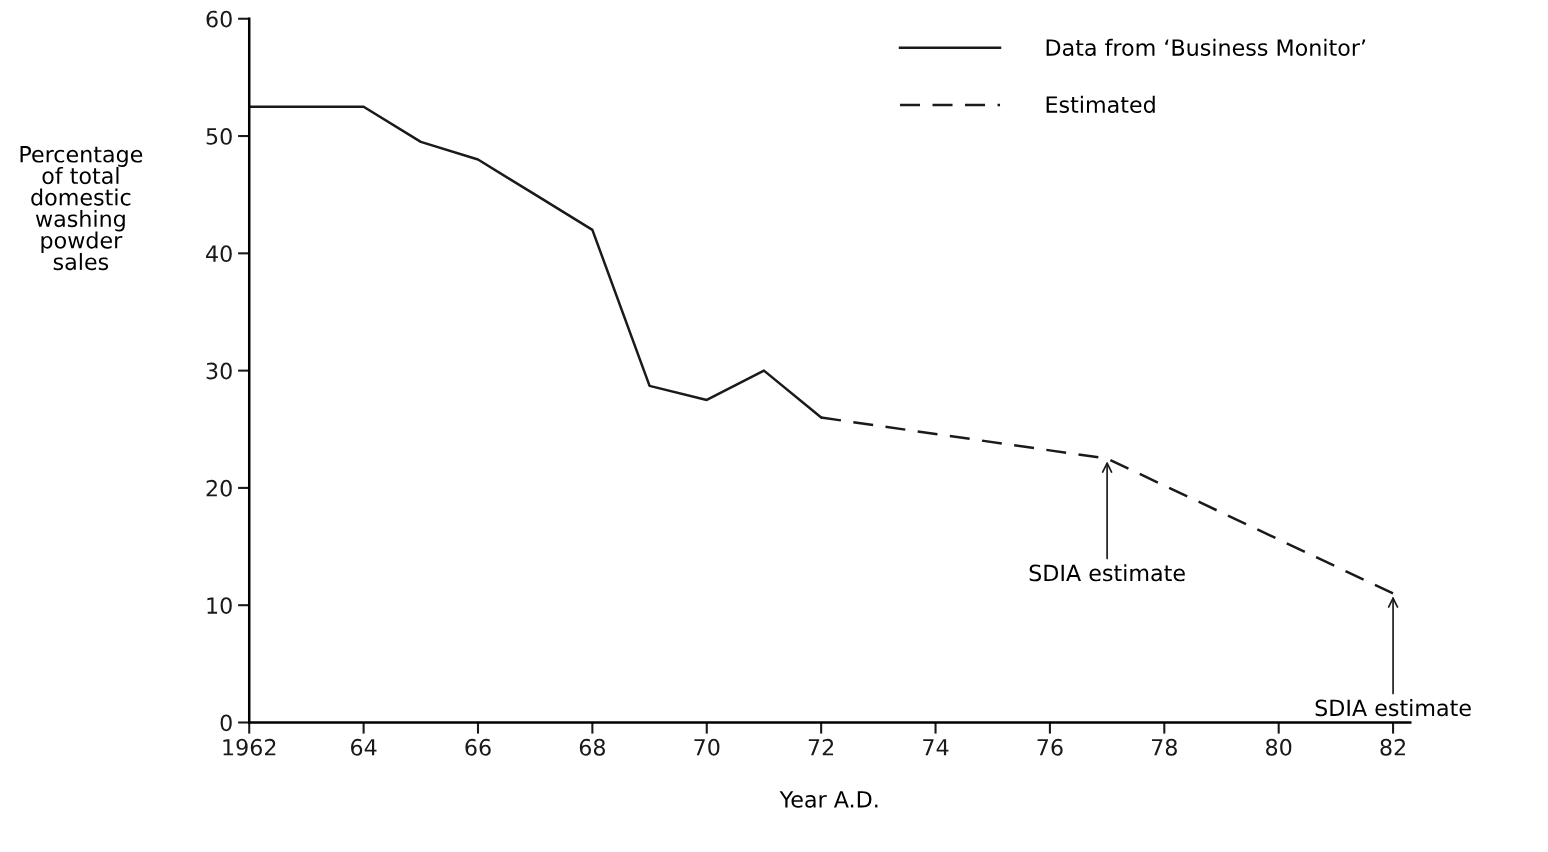 This screenshot has height=852, width=1548. Describe the element at coordinates (219, 371) in the screenshot. I see `y-tick-label: 30` at that location.